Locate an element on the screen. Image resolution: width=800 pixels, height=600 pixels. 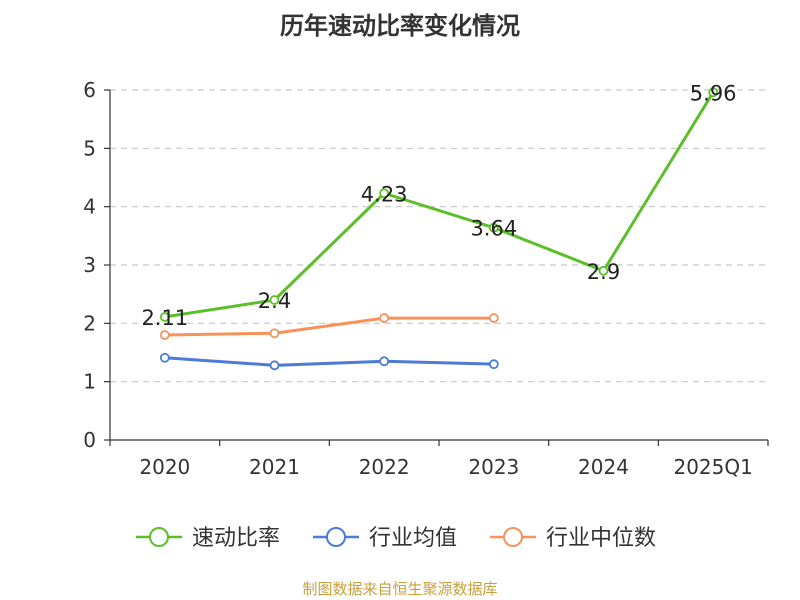
legend-item: 速动比率 is located at coordinates (208, 538).